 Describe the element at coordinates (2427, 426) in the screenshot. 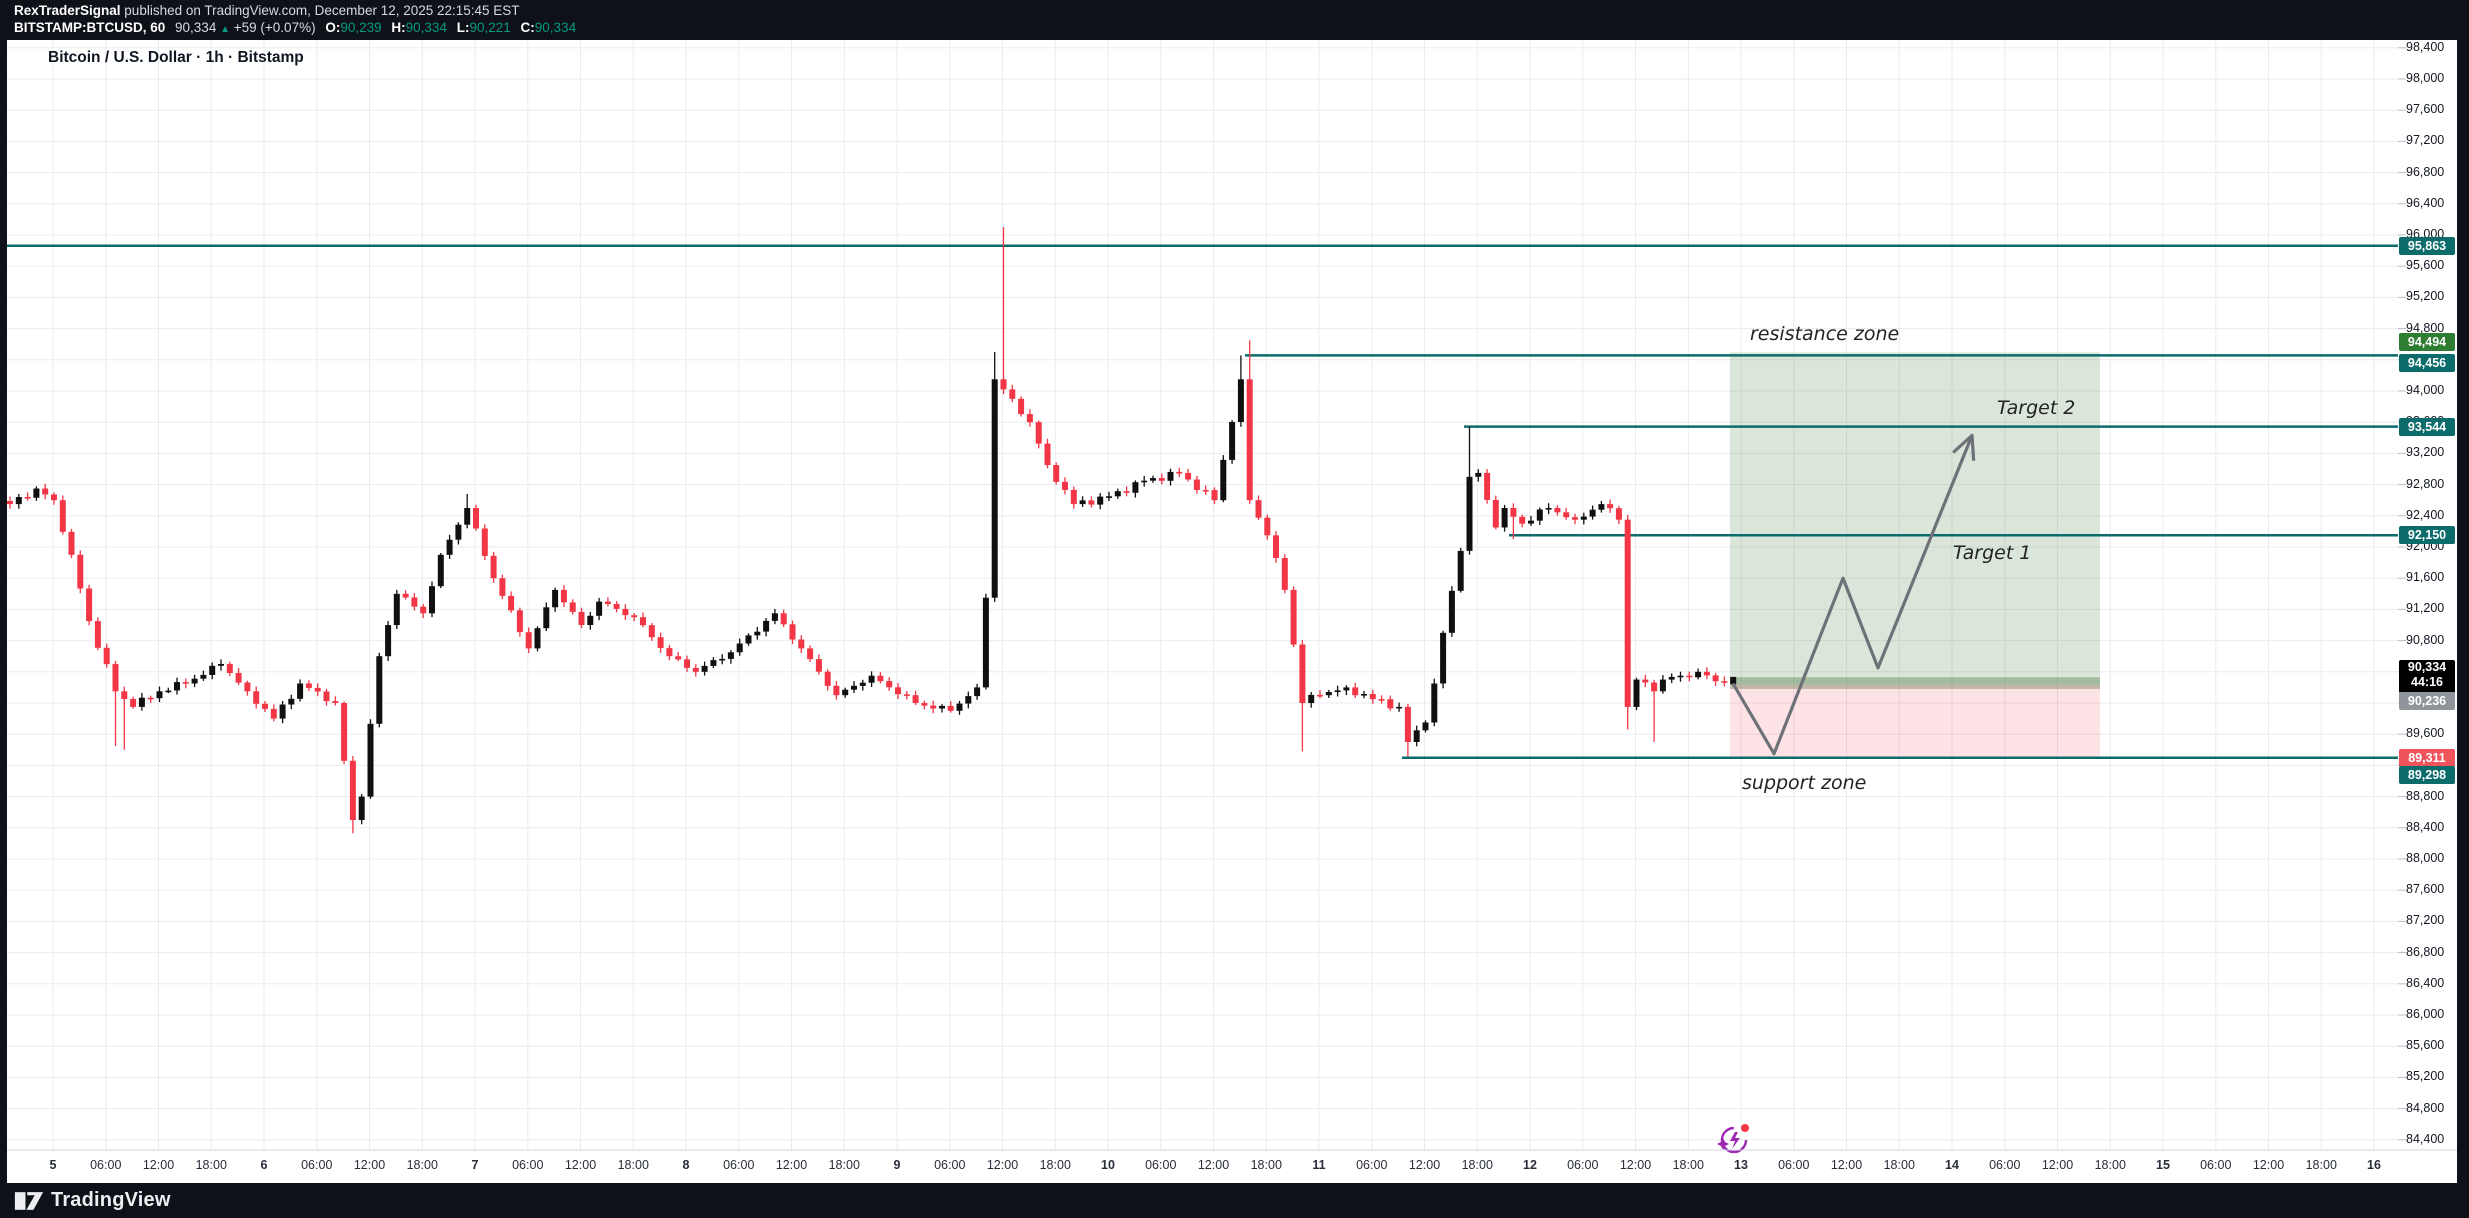

I see `price-label-93544: 93,544` at that location.